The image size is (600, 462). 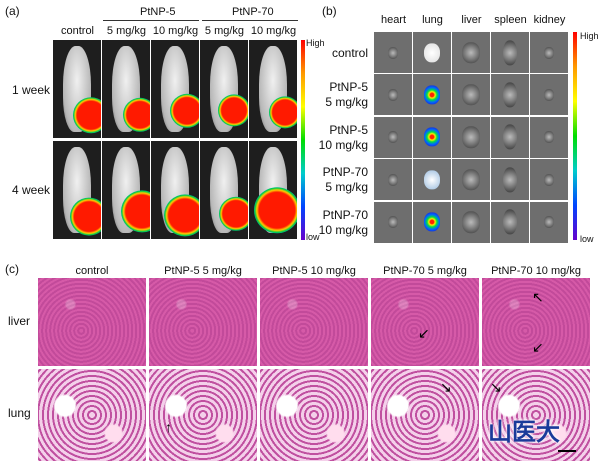 What do you see at coordinates (168, 427) in the screenshot?
I see `arrow-annotation: ↑` at bounding box center [168, 427].